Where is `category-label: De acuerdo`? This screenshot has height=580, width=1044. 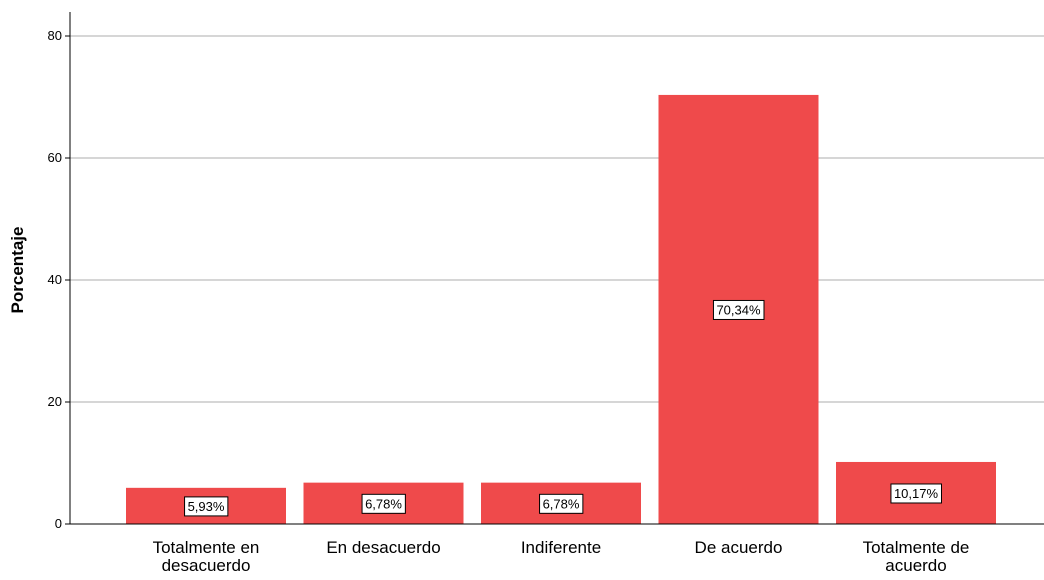
category-label: De acuerdo is located at coordinates (739, 547).